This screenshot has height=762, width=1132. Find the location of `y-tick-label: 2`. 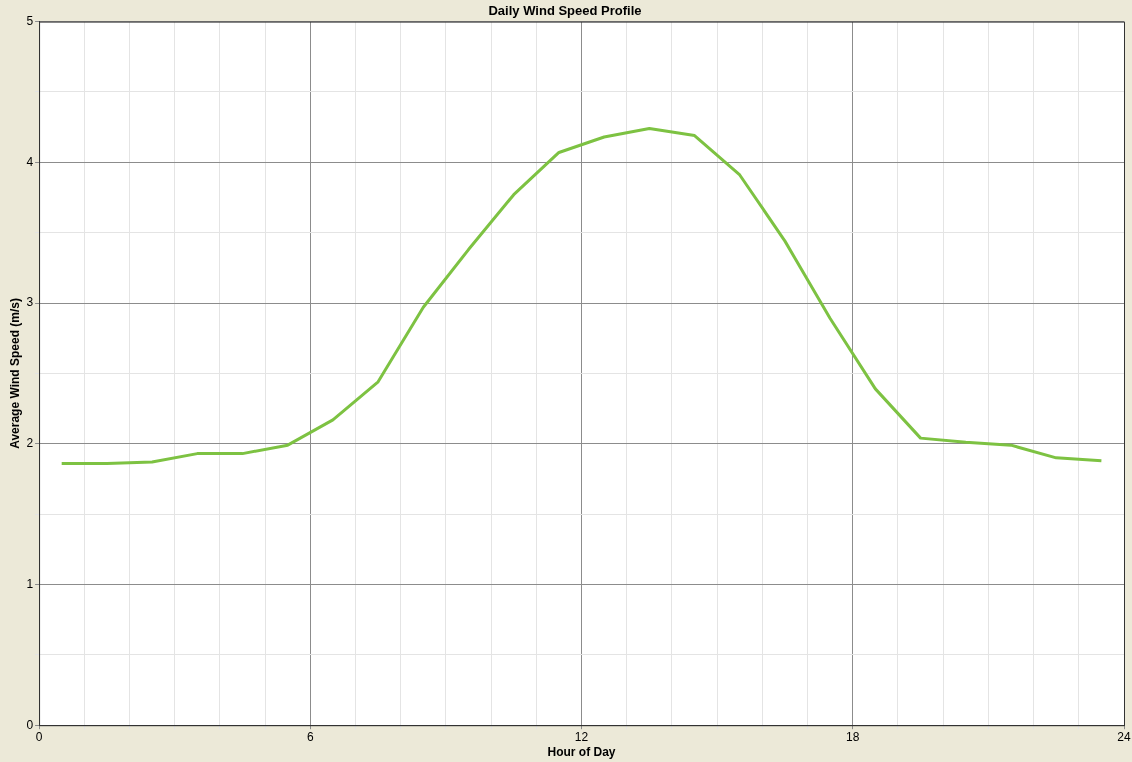

y-tick-label: 2 is located at coordinates (30, 443).